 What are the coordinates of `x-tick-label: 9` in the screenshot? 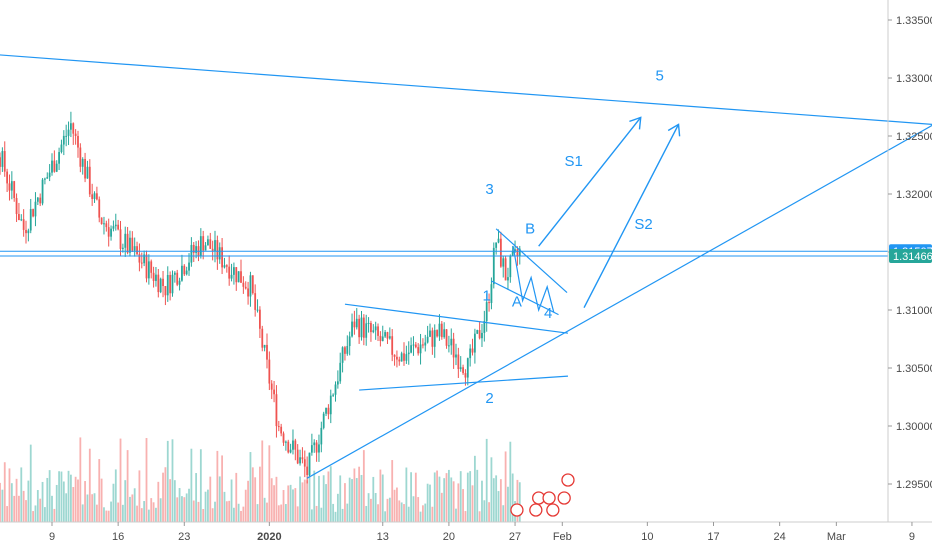 It's located at (52, 537).